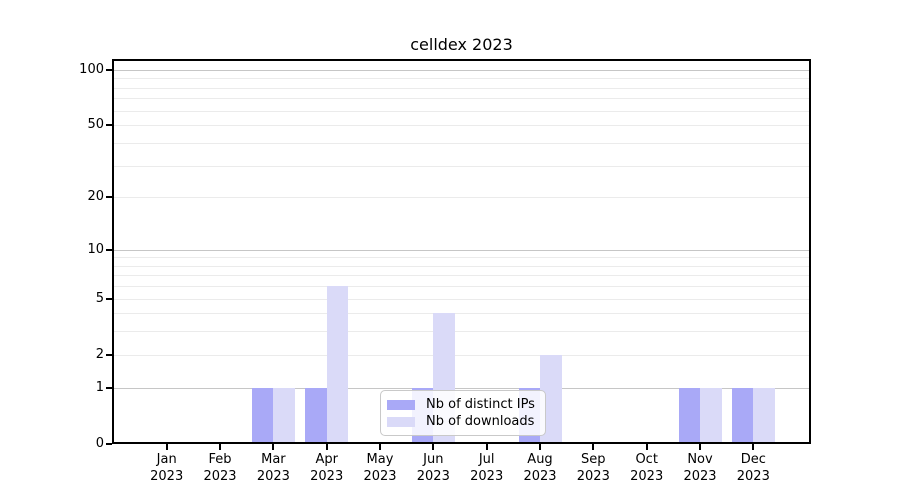 This screenshot has height=500, width=900. What do you see at coordinates (99, 387) in the screenshot?
I see `y-tick-label-1: 1` at bounding box center [99, 387].